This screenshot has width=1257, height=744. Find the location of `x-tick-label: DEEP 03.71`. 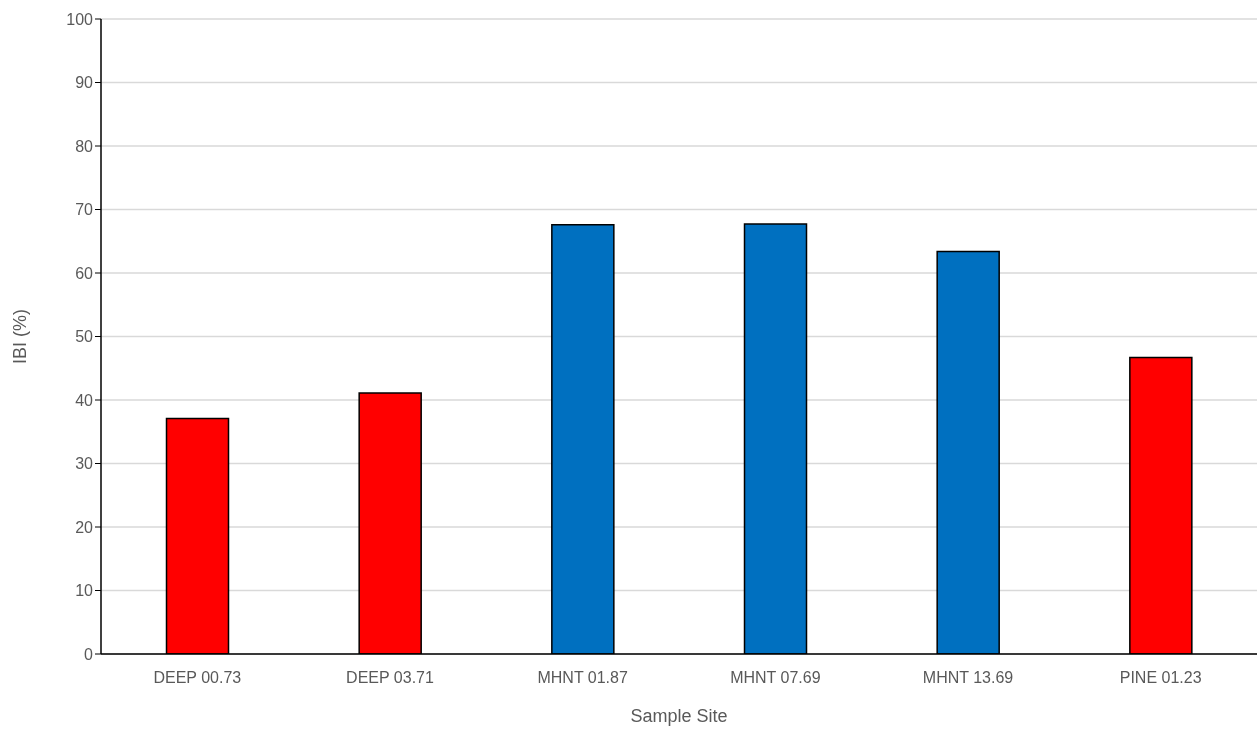

x-tick-label: DEEP 03.71 is located at coordinates (390, 678).